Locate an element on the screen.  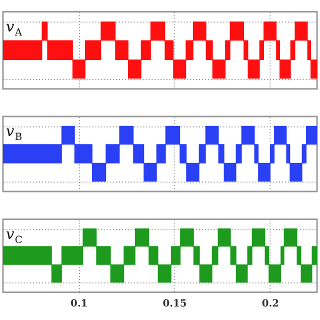
x-tick-label: 0.2 is located at coordinates (271, 304).